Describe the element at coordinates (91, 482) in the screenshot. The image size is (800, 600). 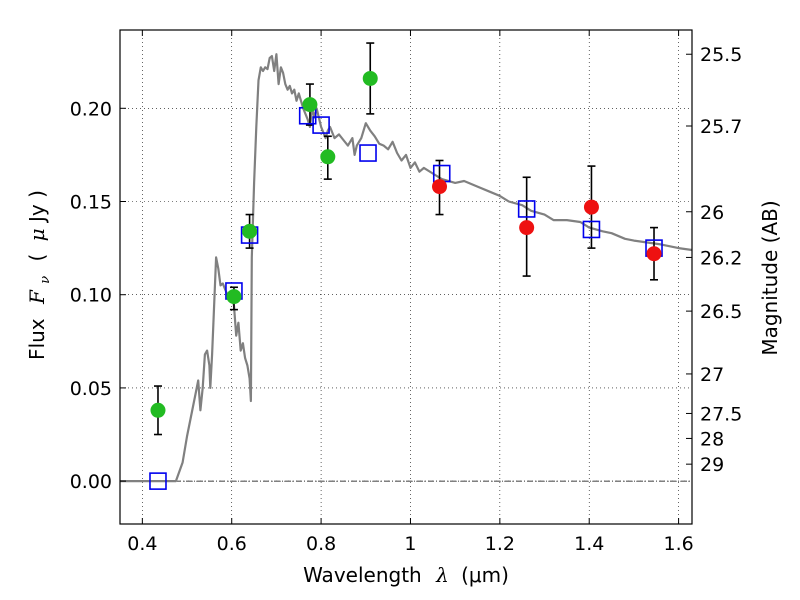
I see `y-tick-label: 0.00` at that location.